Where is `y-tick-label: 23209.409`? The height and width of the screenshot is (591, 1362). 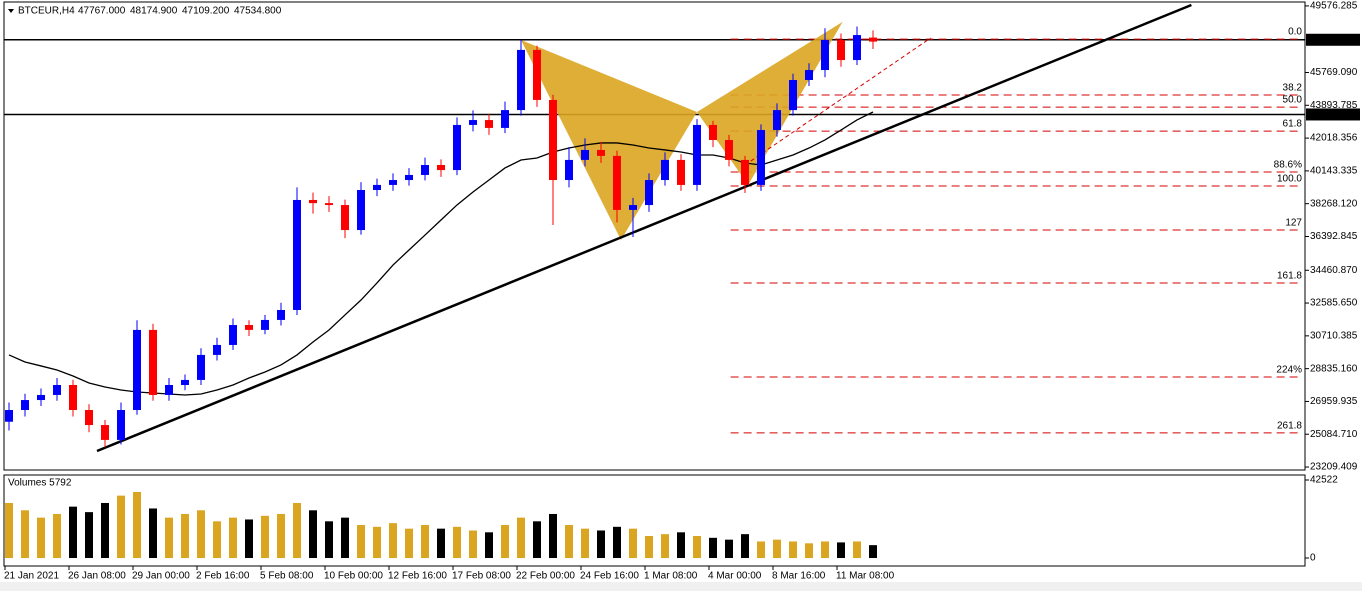 y-tick-label: 23209.409 is located at coordinates (1334, 467).